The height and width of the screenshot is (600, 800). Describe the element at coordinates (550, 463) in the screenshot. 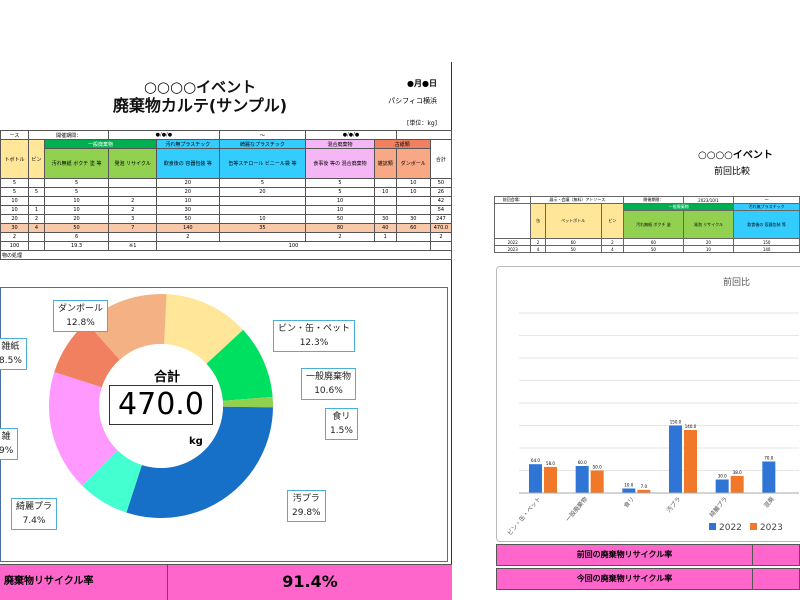

I see `bar-value-label: 58.0` at that location.